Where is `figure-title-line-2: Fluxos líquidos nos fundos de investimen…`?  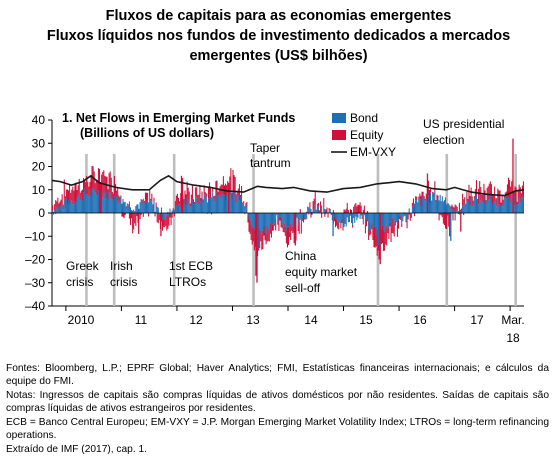 figure-title-line-2: Fluxos líquidos nos fundos de investimen… is located at coordinates (278, 36).